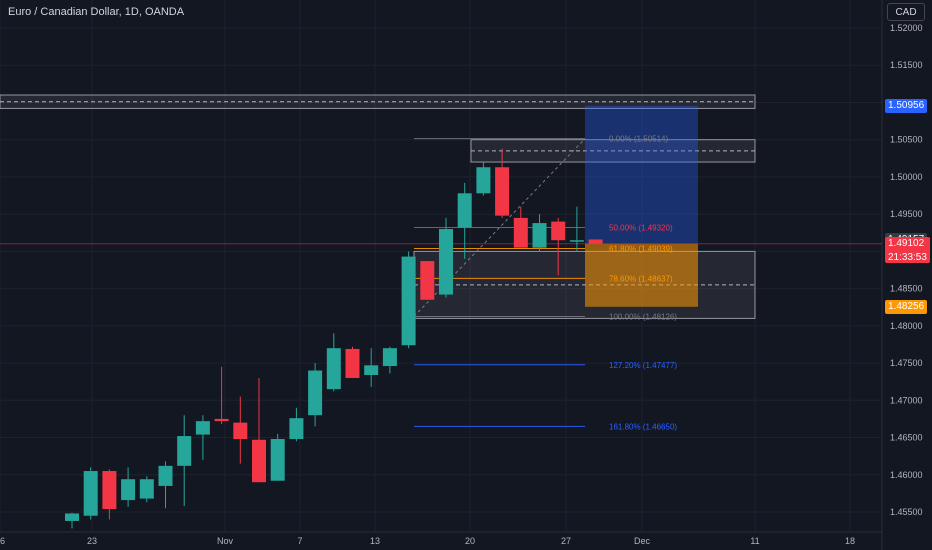 The image size is (932, 550). I want to click on x-tick-label-8: 11, so click(754, 541).